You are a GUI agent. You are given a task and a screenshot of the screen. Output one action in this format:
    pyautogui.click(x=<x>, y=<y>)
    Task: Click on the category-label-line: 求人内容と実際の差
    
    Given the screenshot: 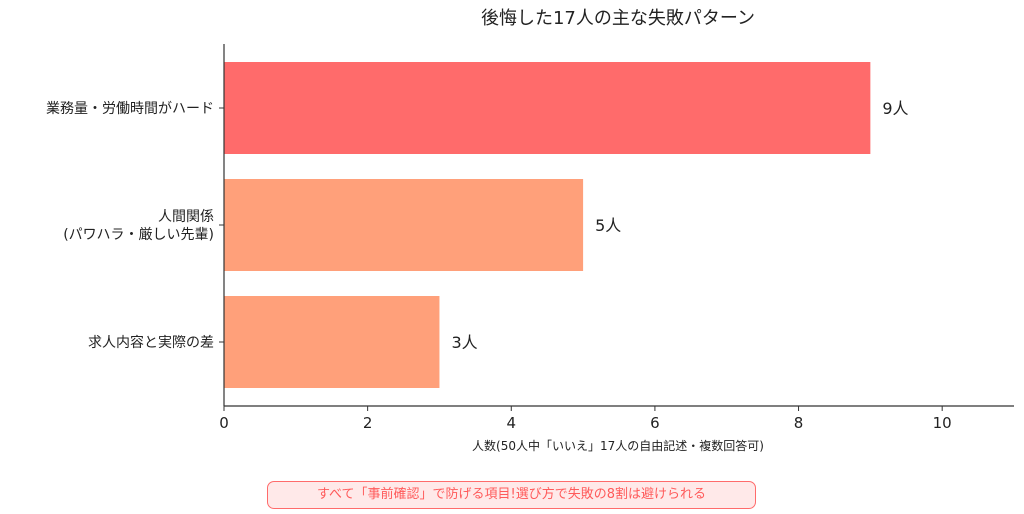 What is the action you would take?
    pyautogui.click(x=151, y=342)
    